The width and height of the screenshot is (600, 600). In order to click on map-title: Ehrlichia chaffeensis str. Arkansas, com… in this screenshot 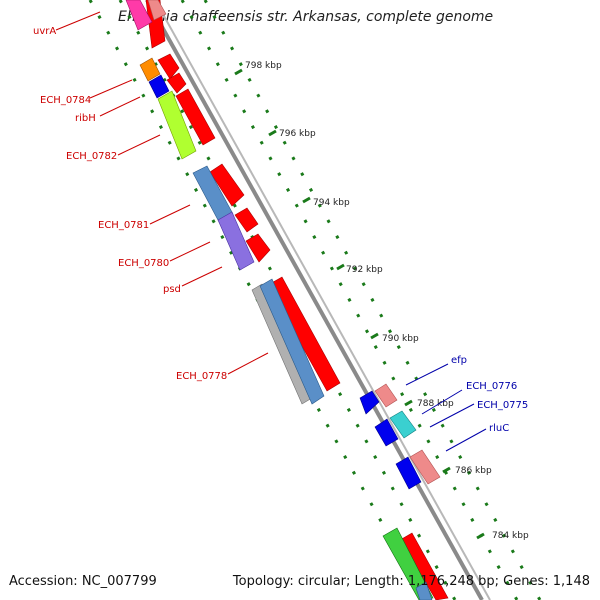, I will do `click(306, 17)`.